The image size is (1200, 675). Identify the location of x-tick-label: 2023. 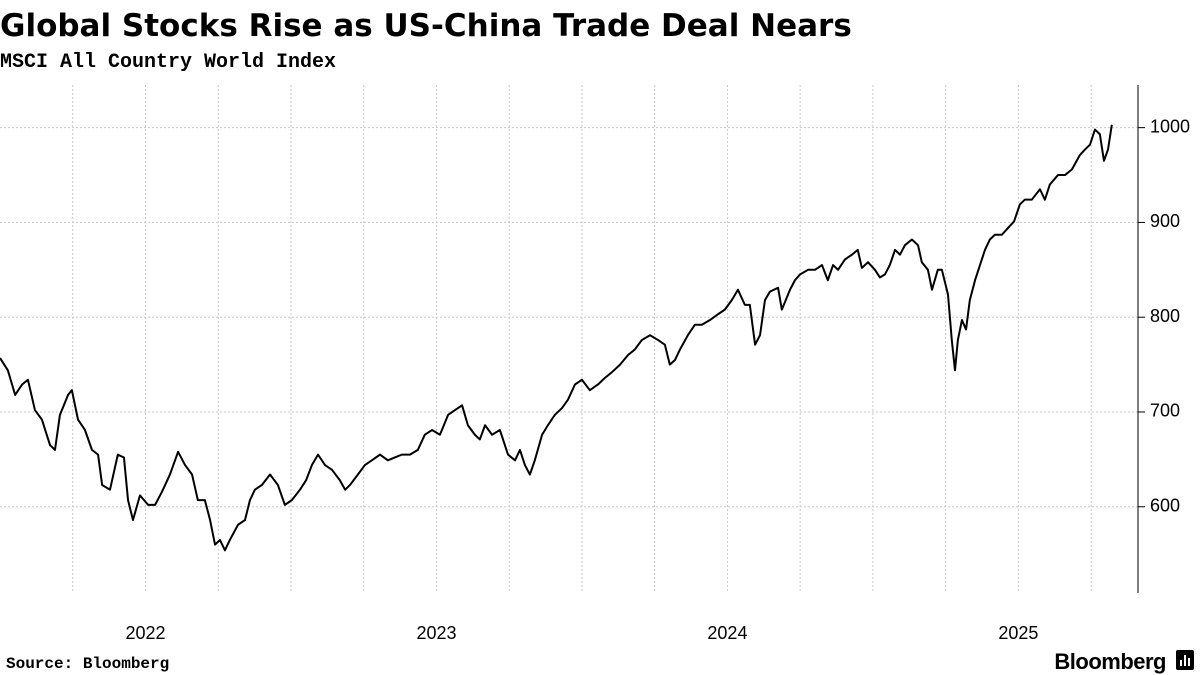
(436, 633).